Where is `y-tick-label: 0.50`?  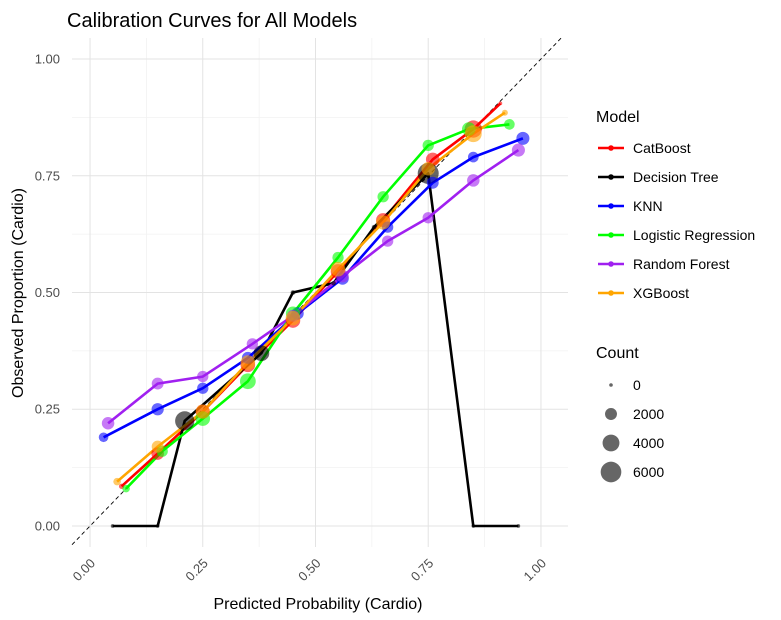
y-tick-label: 0.50 is located at coordinates (47, 292).